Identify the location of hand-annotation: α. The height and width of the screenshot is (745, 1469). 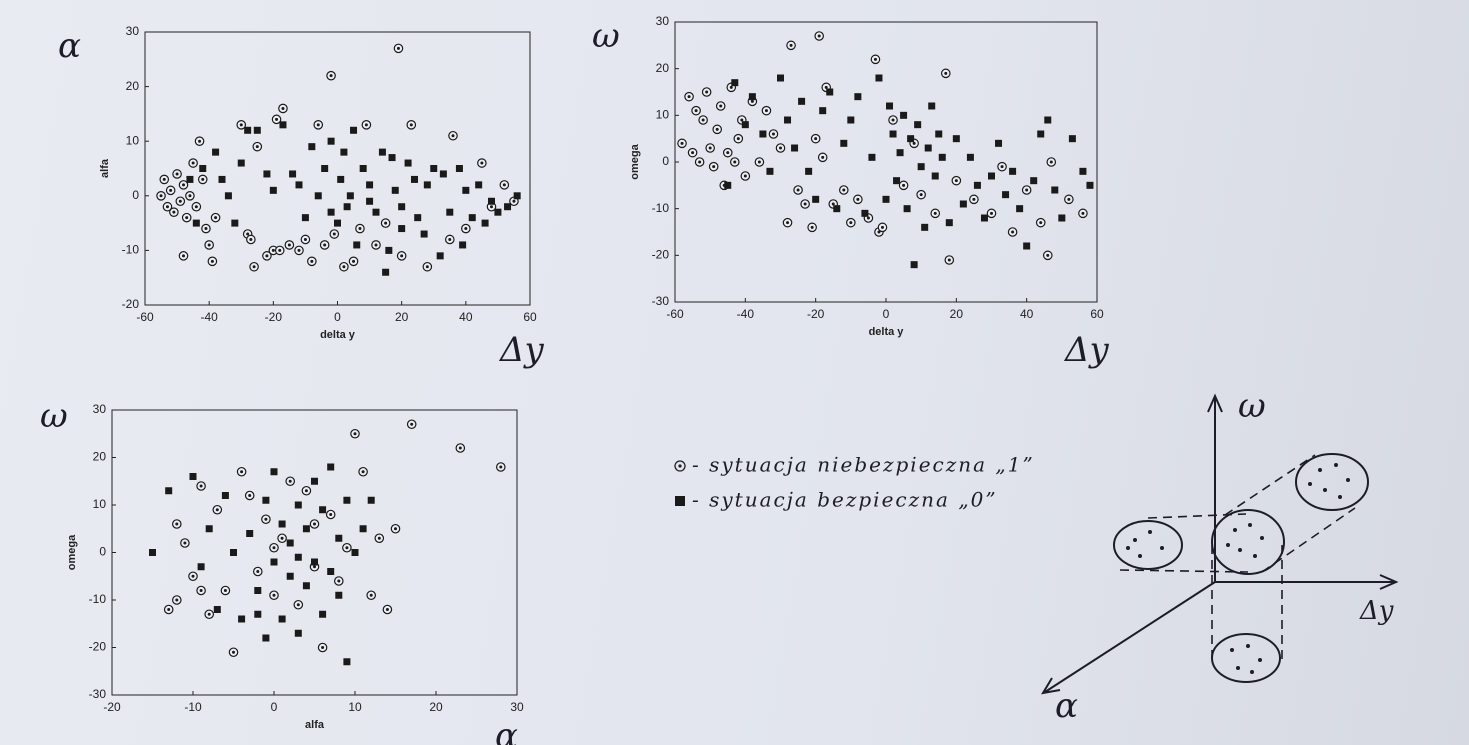
(69, 46).